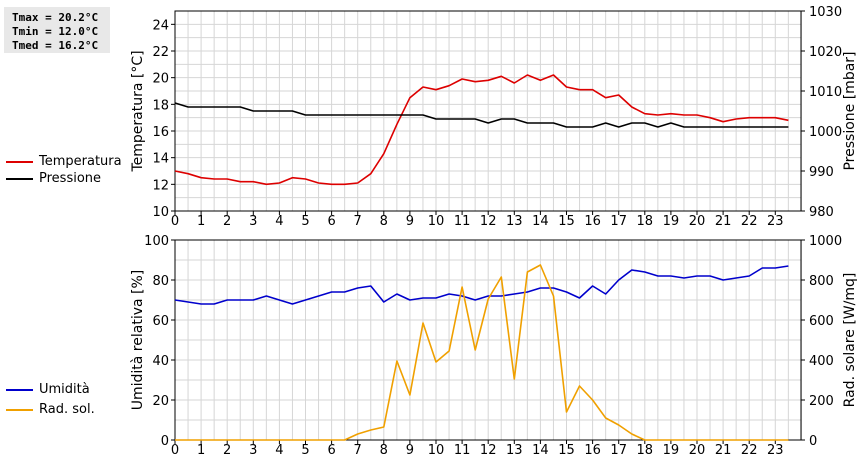 The width and height of the screenshot is (860, 460). I want to click on y2-tick-label: 1010, so click(825, 92).